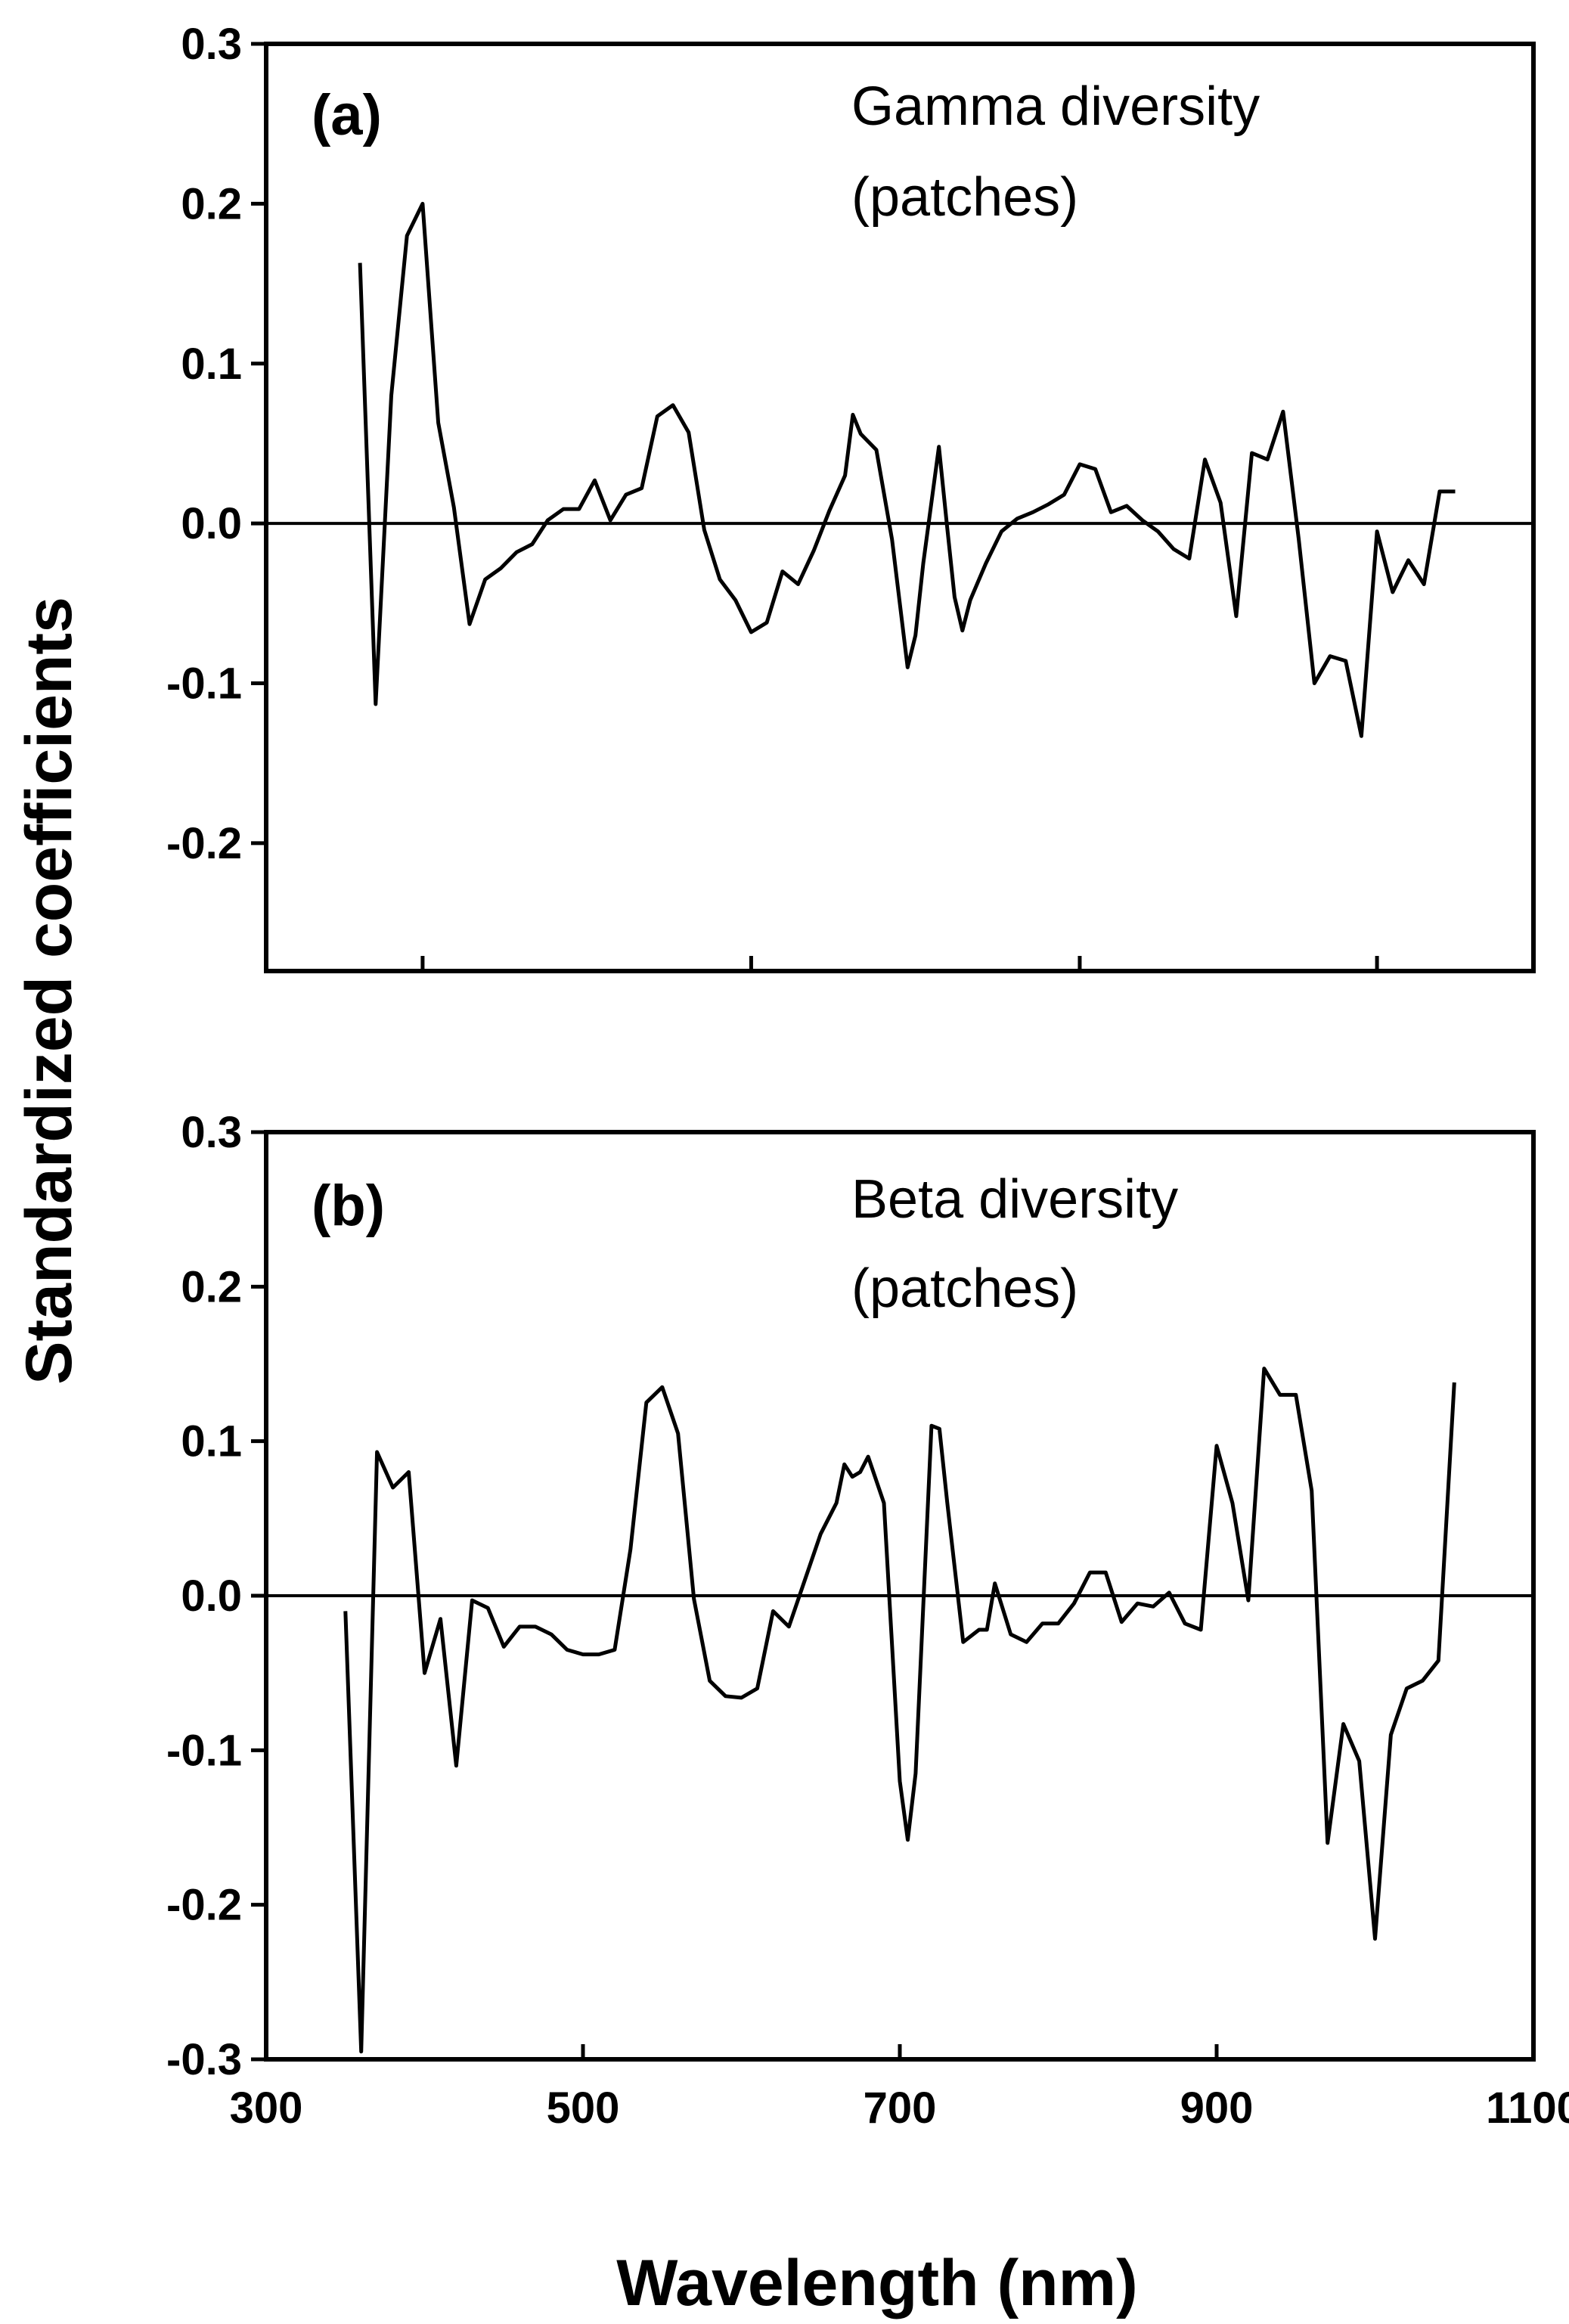 This screenshot has width=1569, height=2324. I want to click on panel-b-y-tick-label: 0.2, so click(211, 1286).